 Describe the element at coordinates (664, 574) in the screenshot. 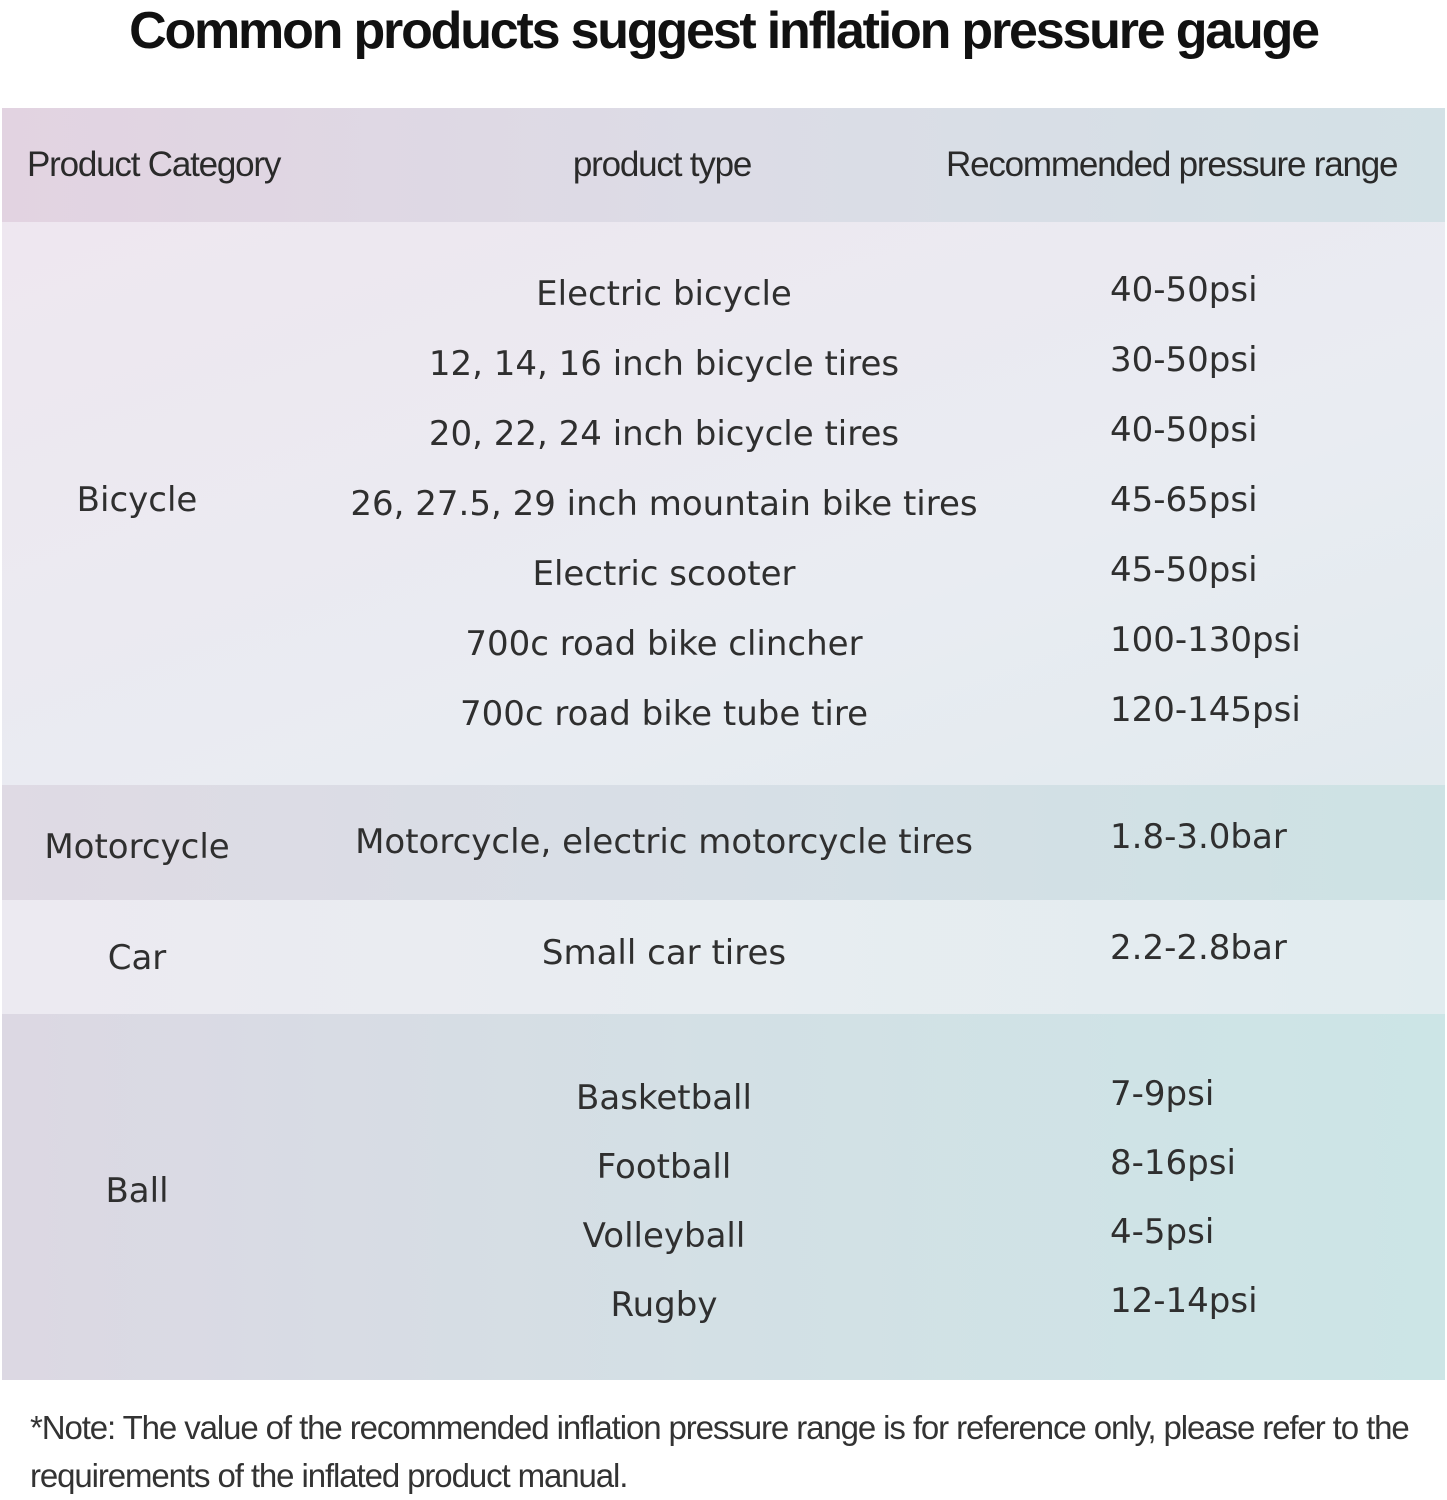

I see `product-type-cell: Electric scooter` at that location.